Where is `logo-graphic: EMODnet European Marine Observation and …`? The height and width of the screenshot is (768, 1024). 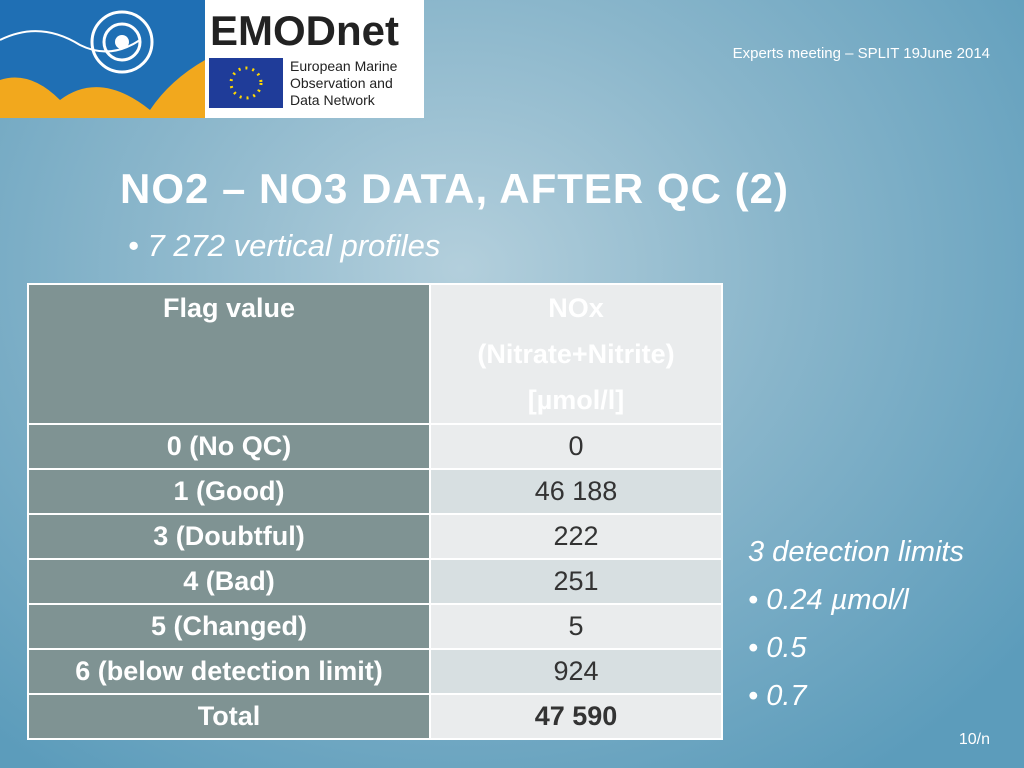 logo-graphic: EMODnet European Marine Observation and … is located at coordinates (199, 59).